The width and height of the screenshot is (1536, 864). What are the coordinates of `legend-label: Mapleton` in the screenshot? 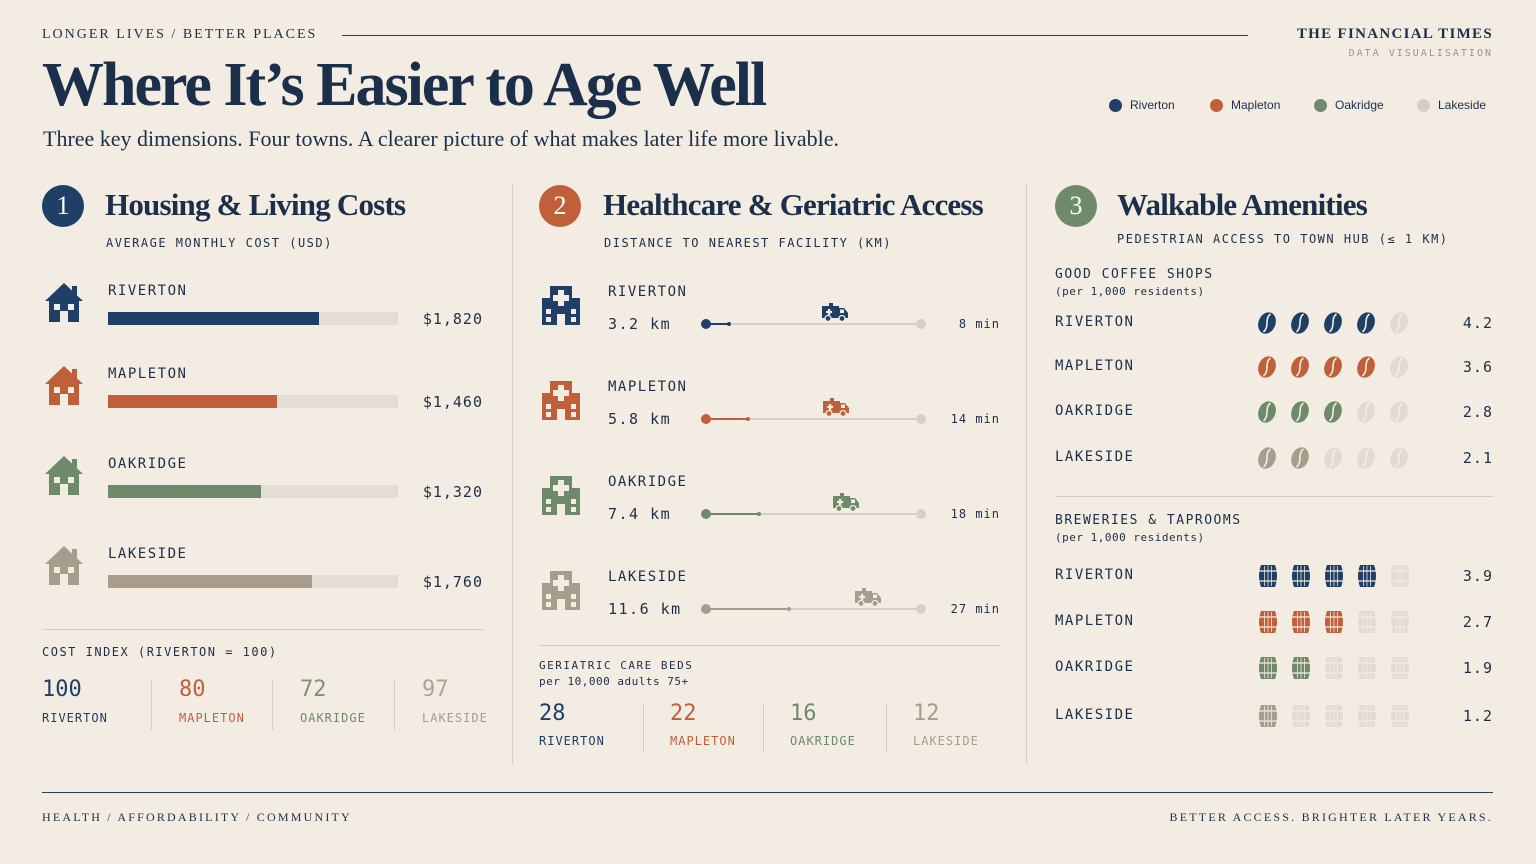 It's located at (1256, 105).